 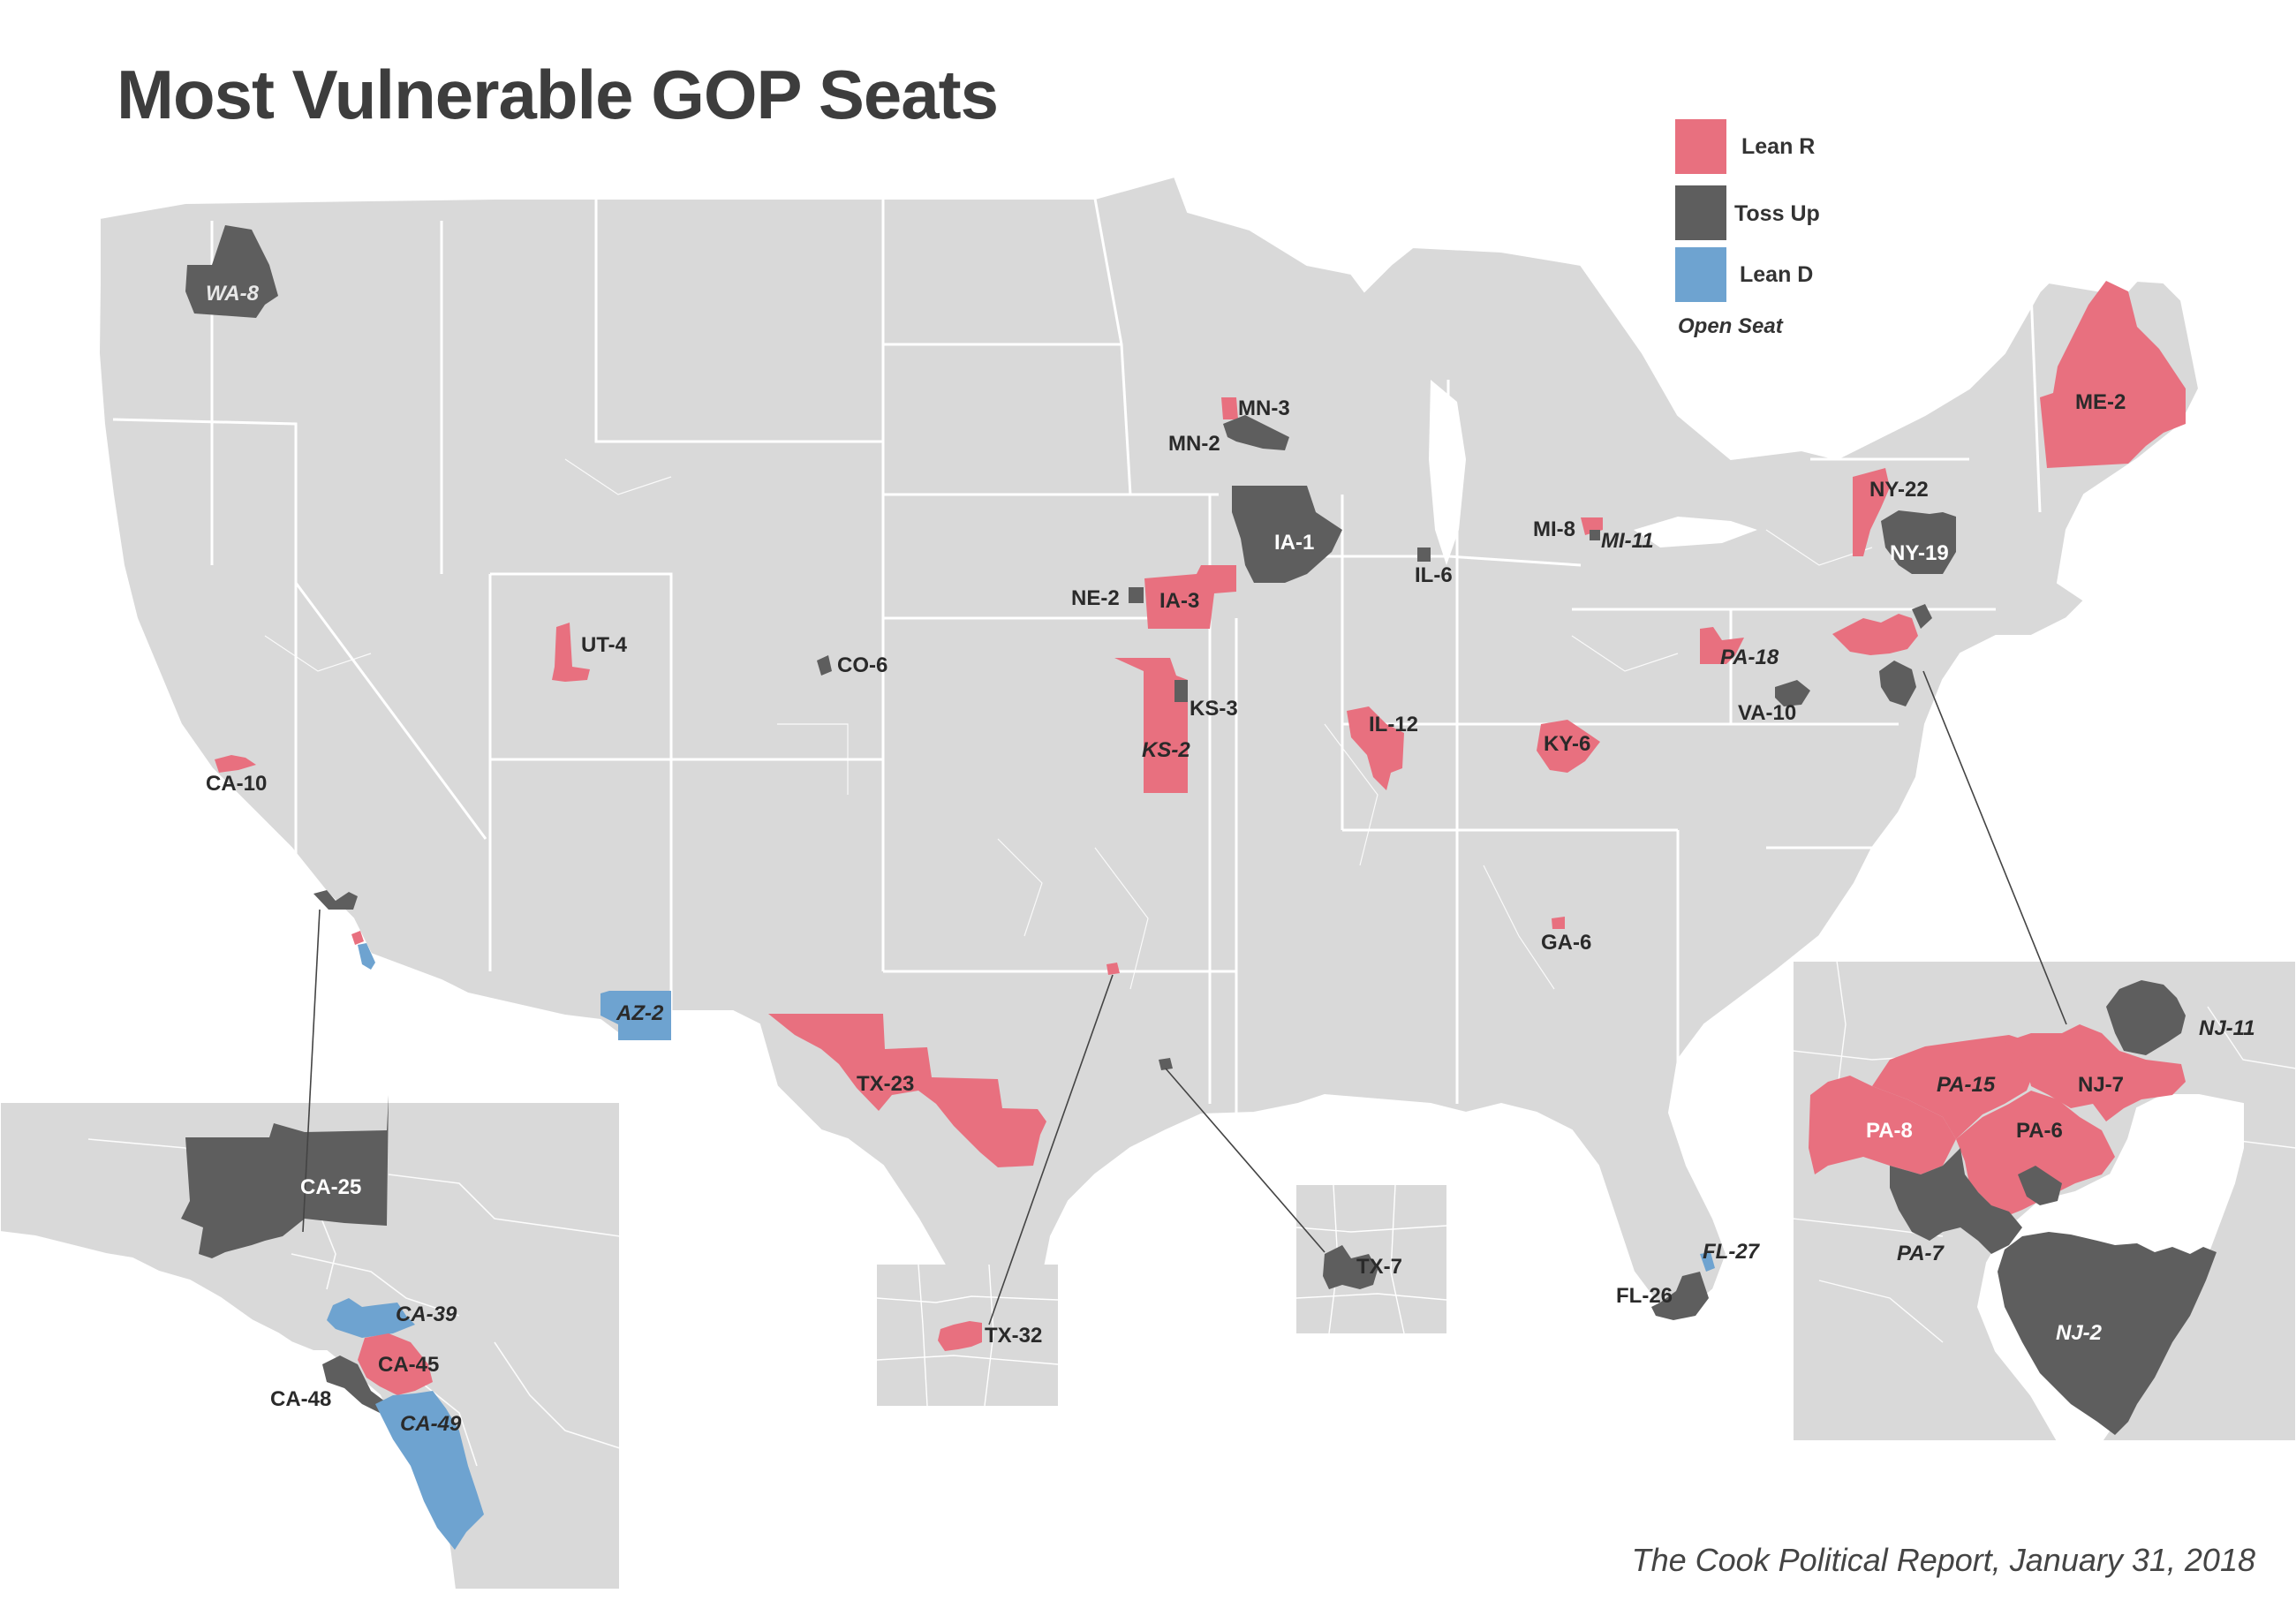 I want to click on legend-swatch-lean-r, so click(x=1701, y=146).